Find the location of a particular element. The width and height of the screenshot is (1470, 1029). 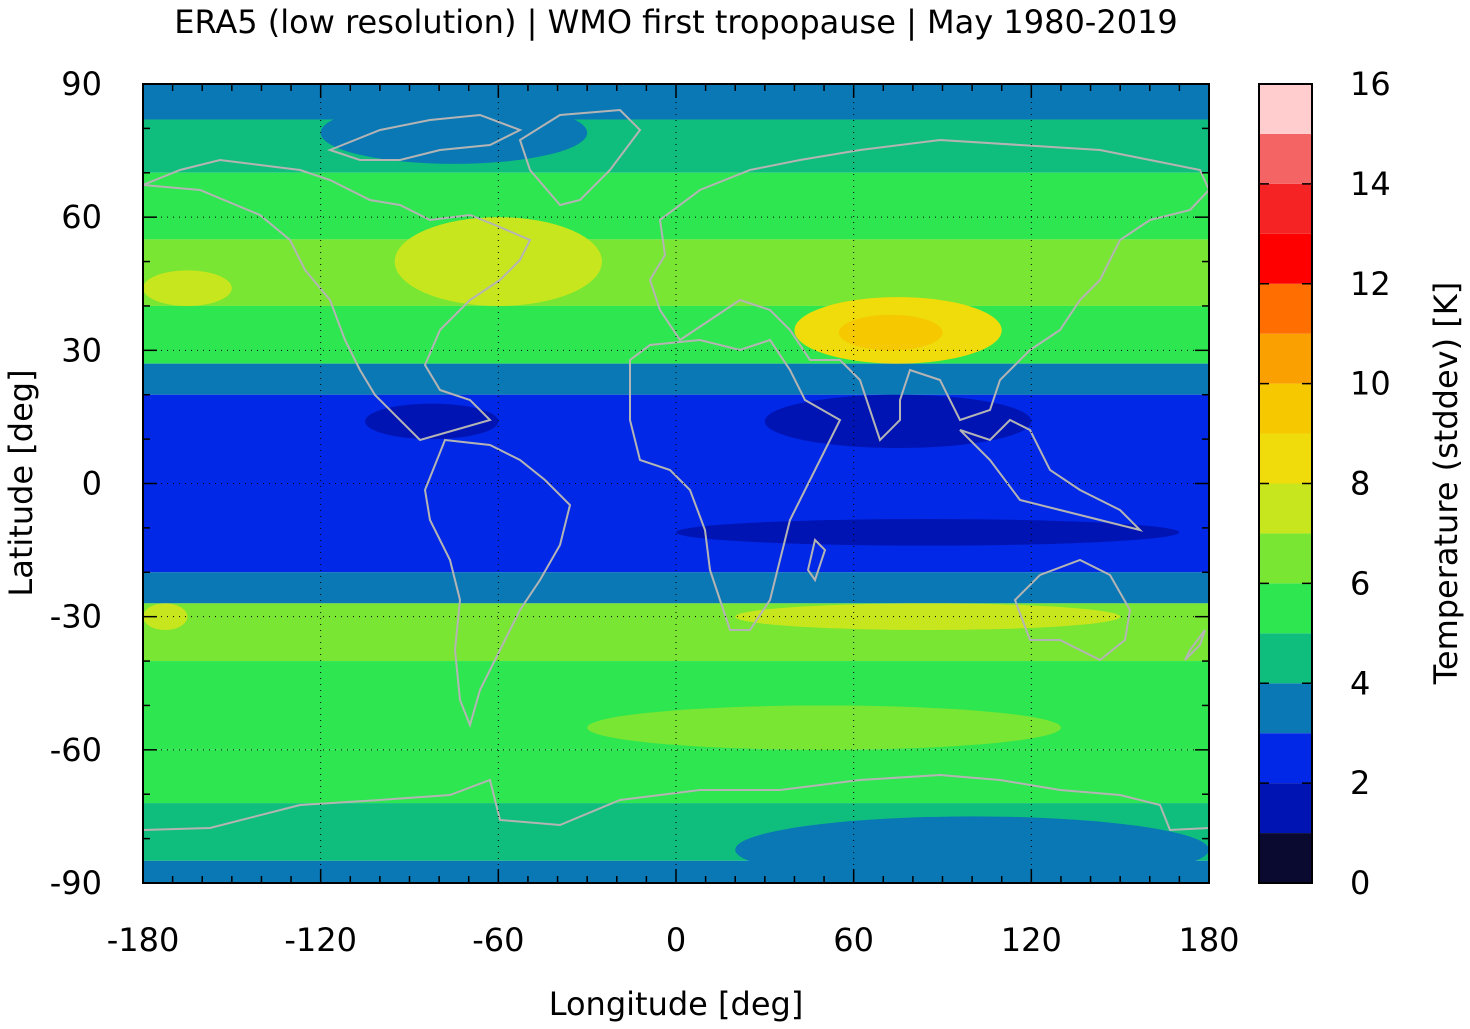

x-tick-label: 180 is located at coordinates (1208, 940).